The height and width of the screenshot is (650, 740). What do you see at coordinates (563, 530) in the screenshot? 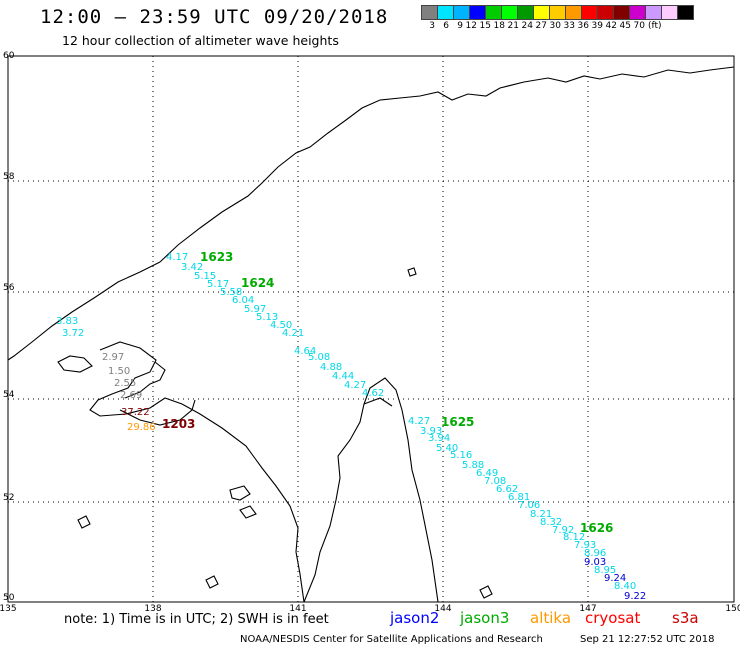
I see `wave-height-label: 7.92` at bounding box center [563, 530].